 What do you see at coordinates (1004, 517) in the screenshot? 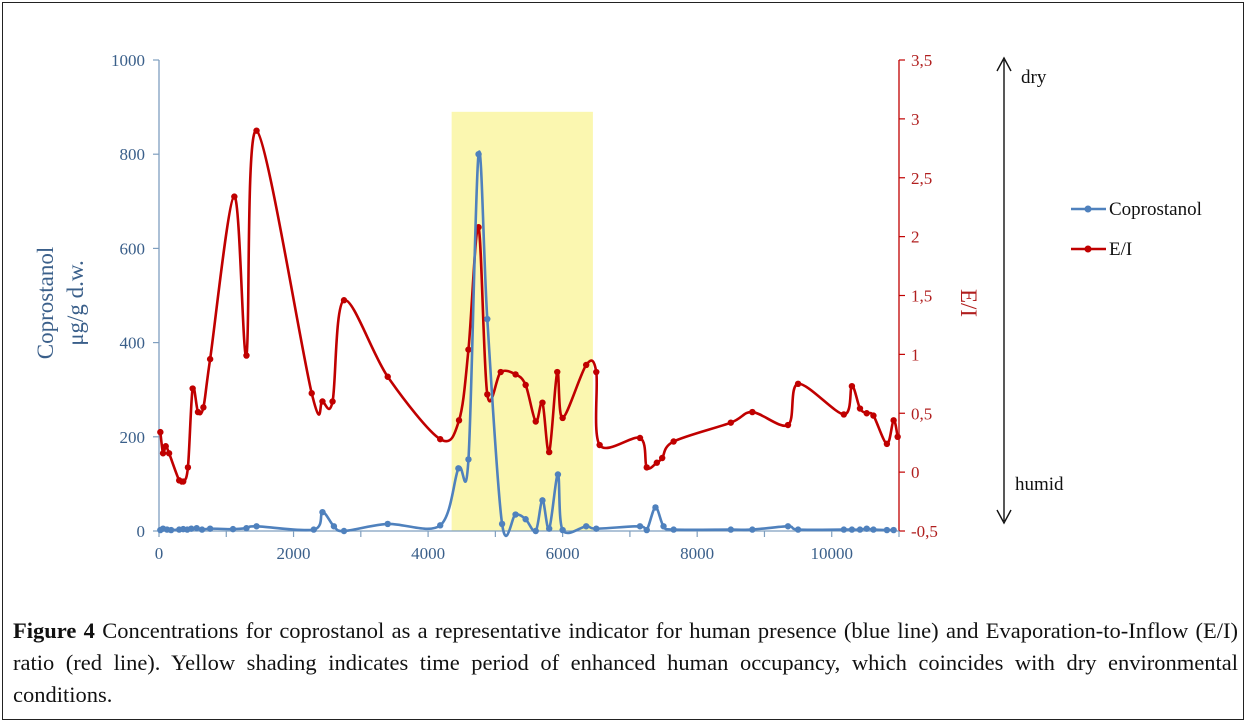
I see `arrow-down-head` at bounding box center [1004, 517].